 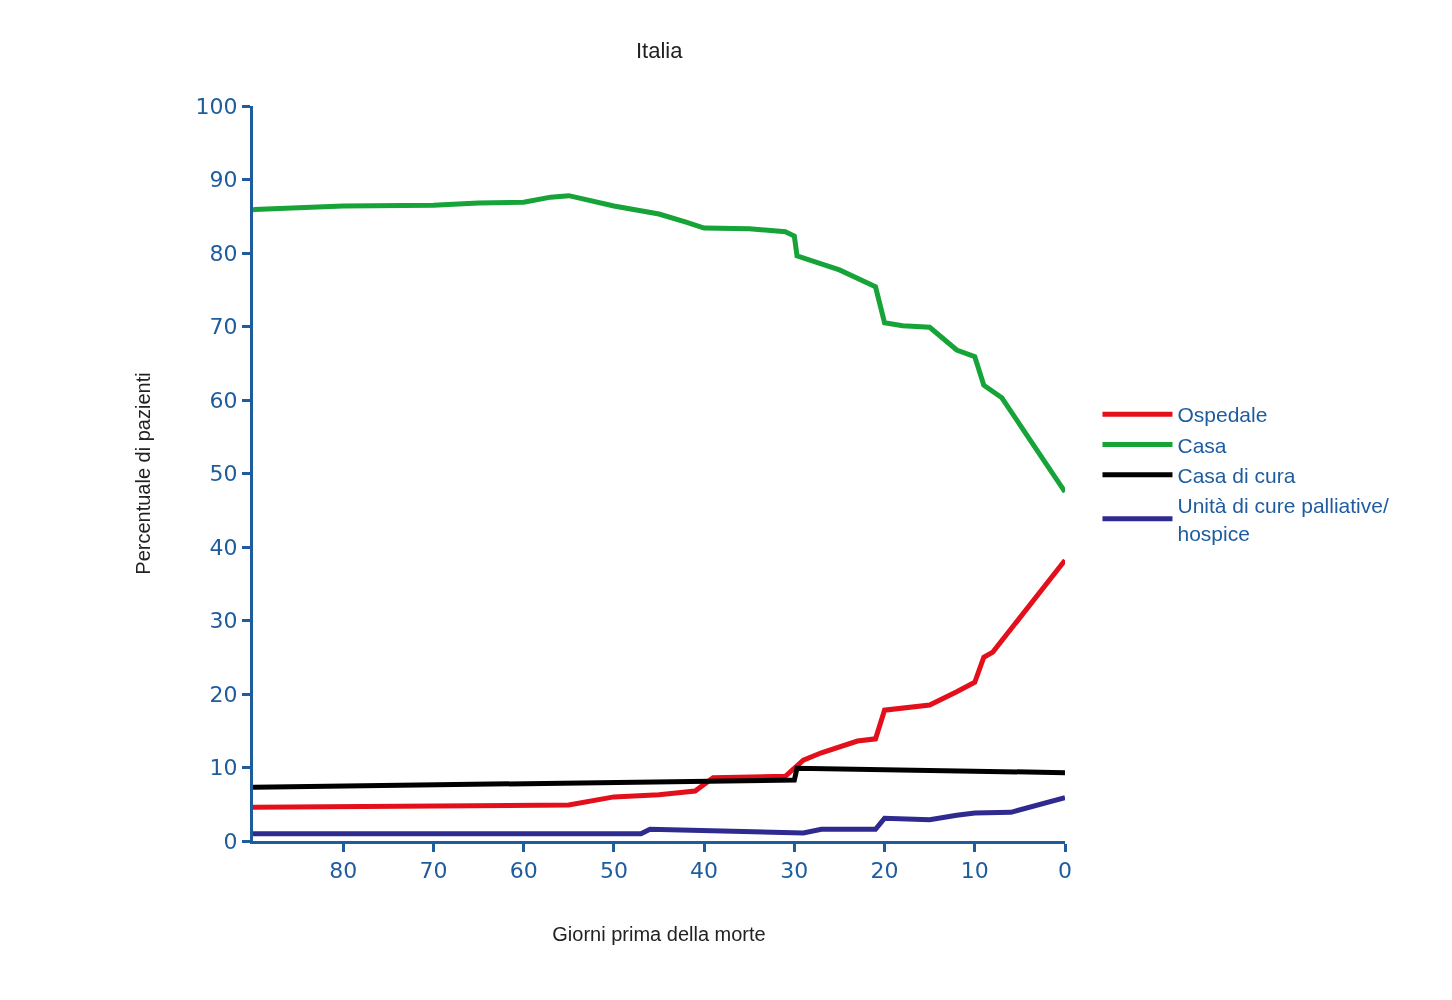 I want to click on y-tick-label: 100, so click(x=216, y=106).